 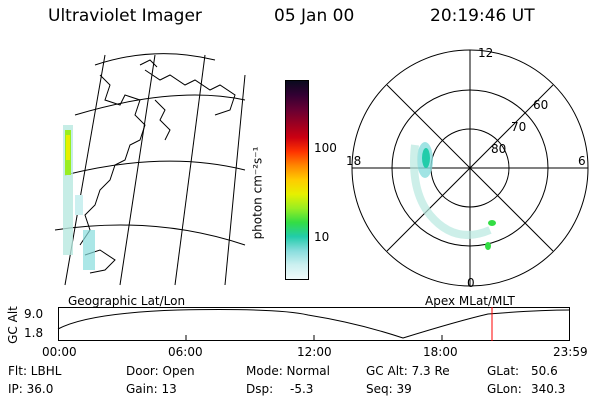 What do you see at coordinates (322, 237) in the screenshot?
I see `colorbar-tick-10: 10` at bounding box center [322, 237].